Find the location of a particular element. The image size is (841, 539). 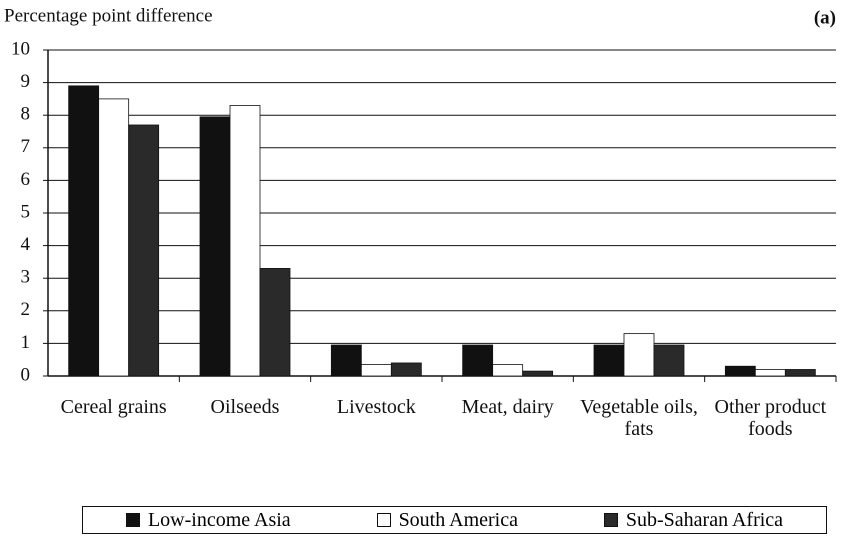

y-tick-label: 2 is located at coordinates (26, 309).